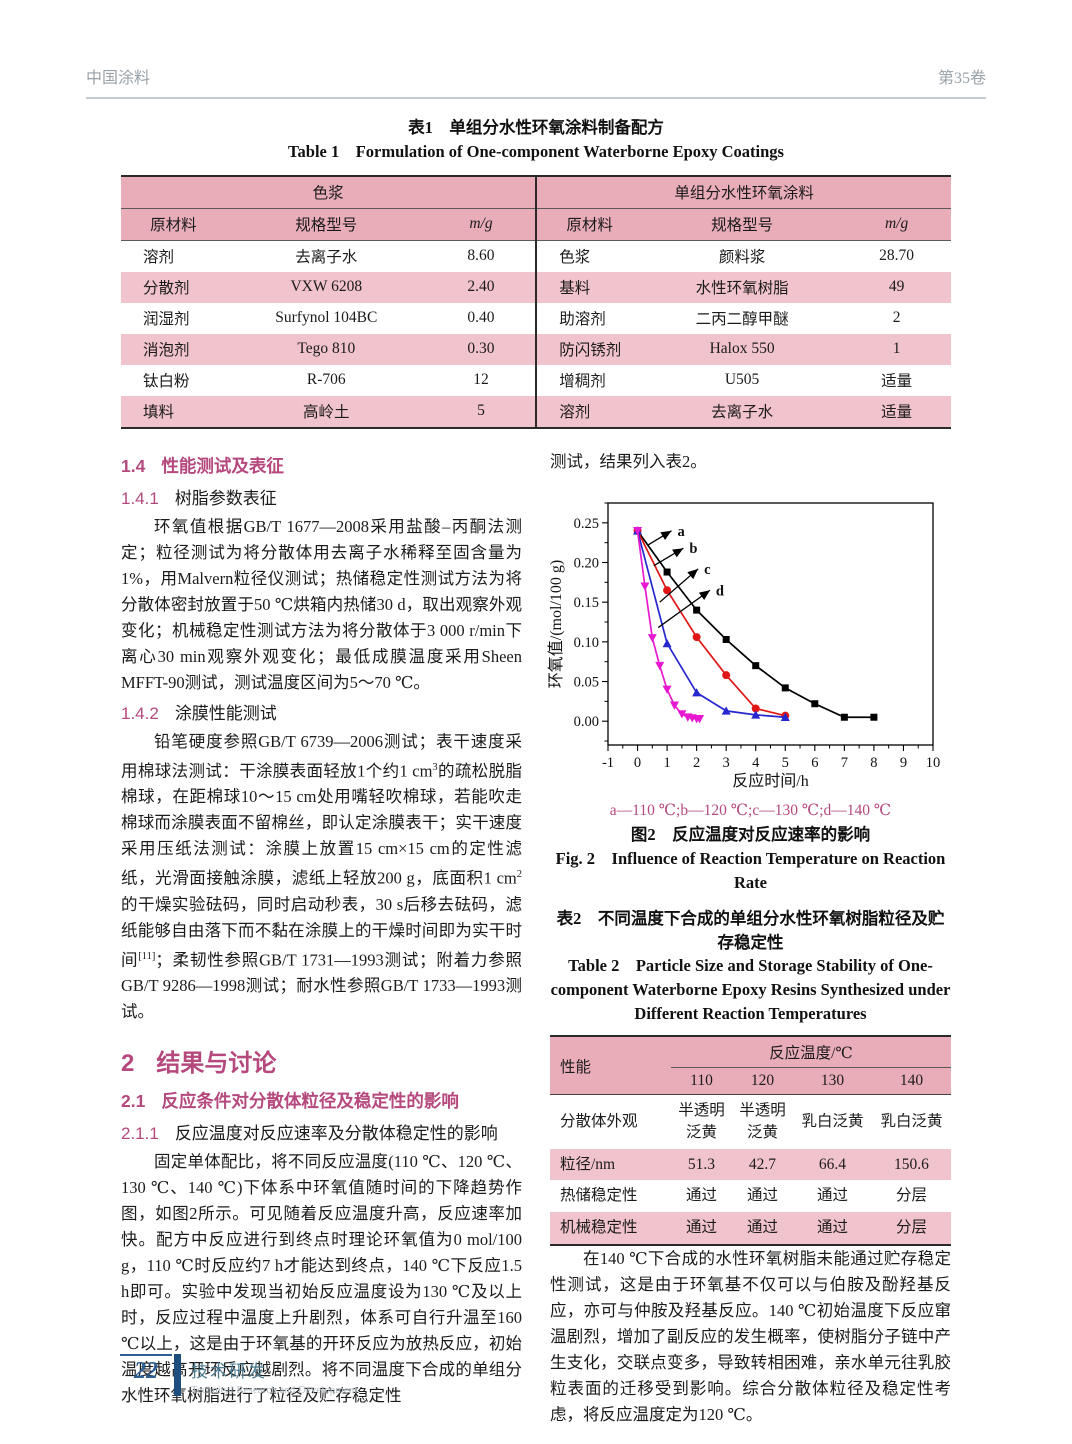 The height and width of the screenshot is (1444, 1072). Describe the element at coordinates (742, 320) in the screenshot. I see `table1-cell: 二丙二醇甲醚` at that location.